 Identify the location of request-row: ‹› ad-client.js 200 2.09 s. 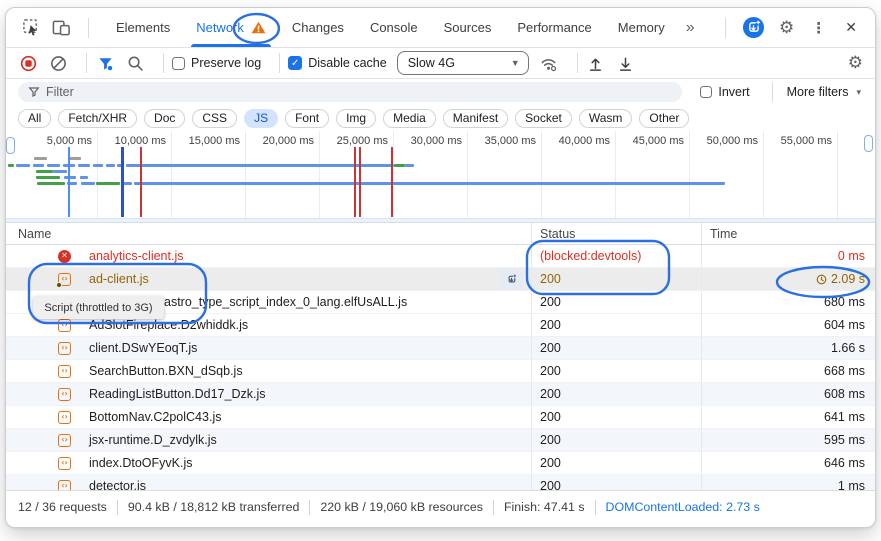
(440, 279).